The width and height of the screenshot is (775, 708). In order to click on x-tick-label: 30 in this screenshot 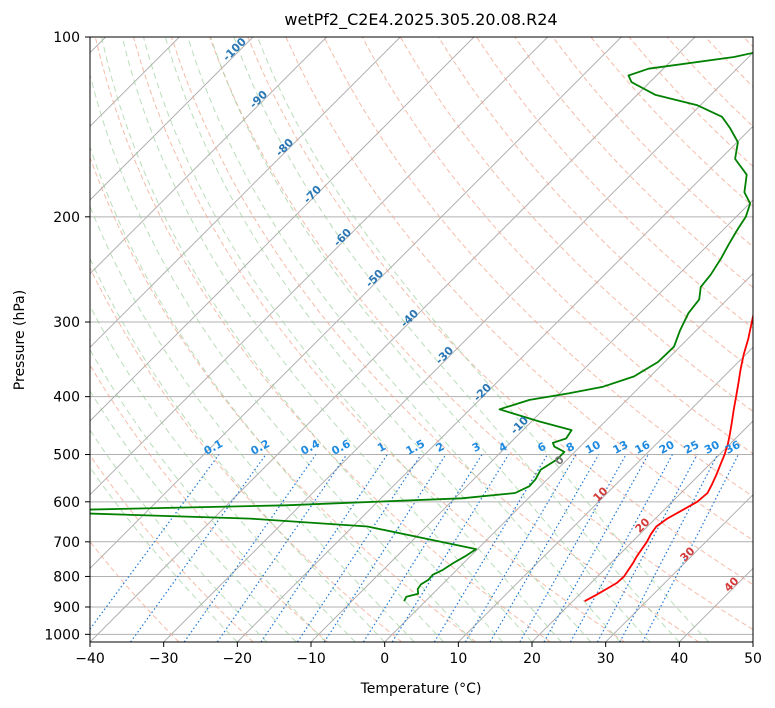, I will do `click(606, 659)`.